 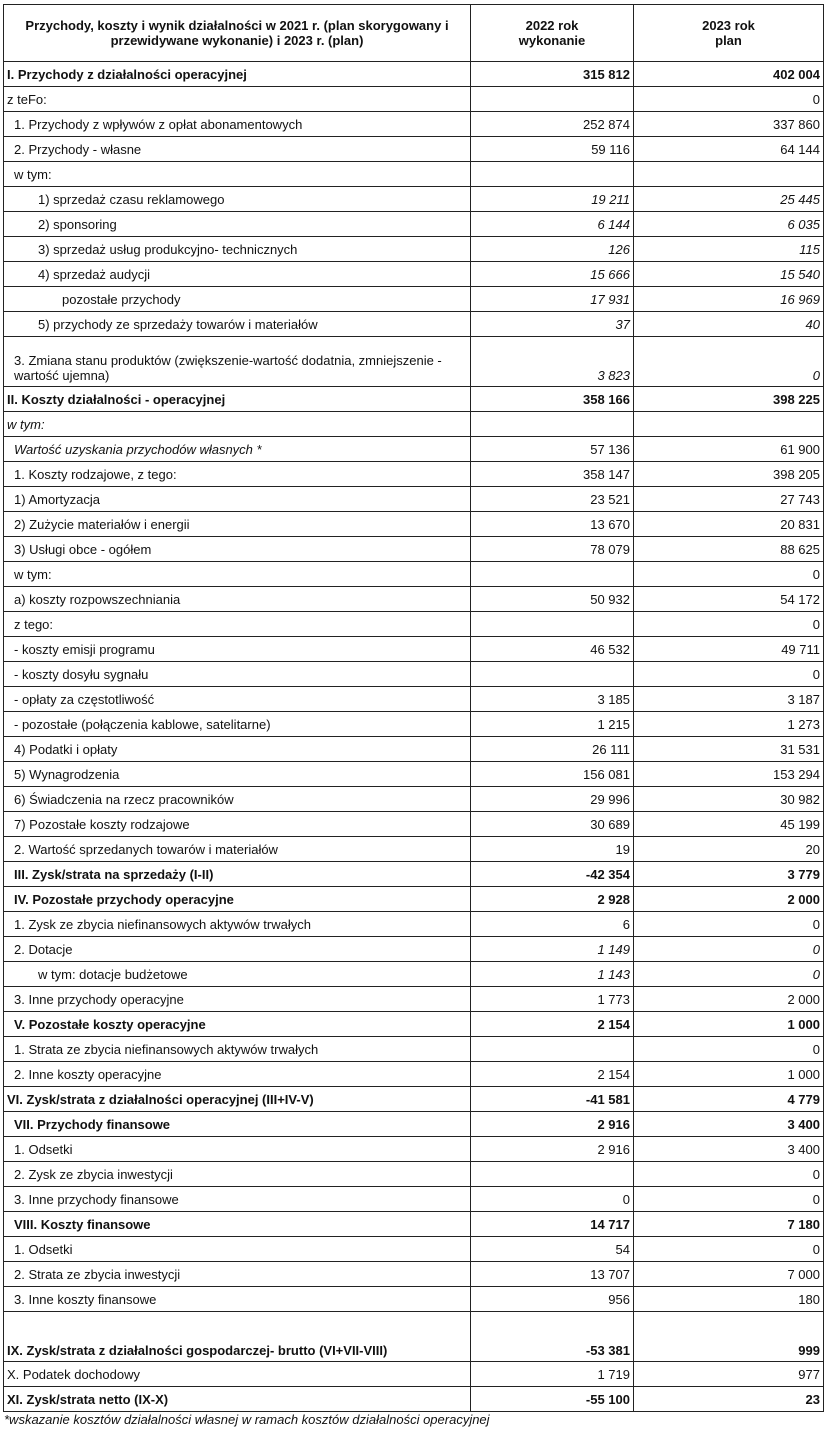 What do you see at coordinates (237, 274) in the screenshot?
I see `row-label: 4) sprzedaż audycji` at bounding box center [237, 274].